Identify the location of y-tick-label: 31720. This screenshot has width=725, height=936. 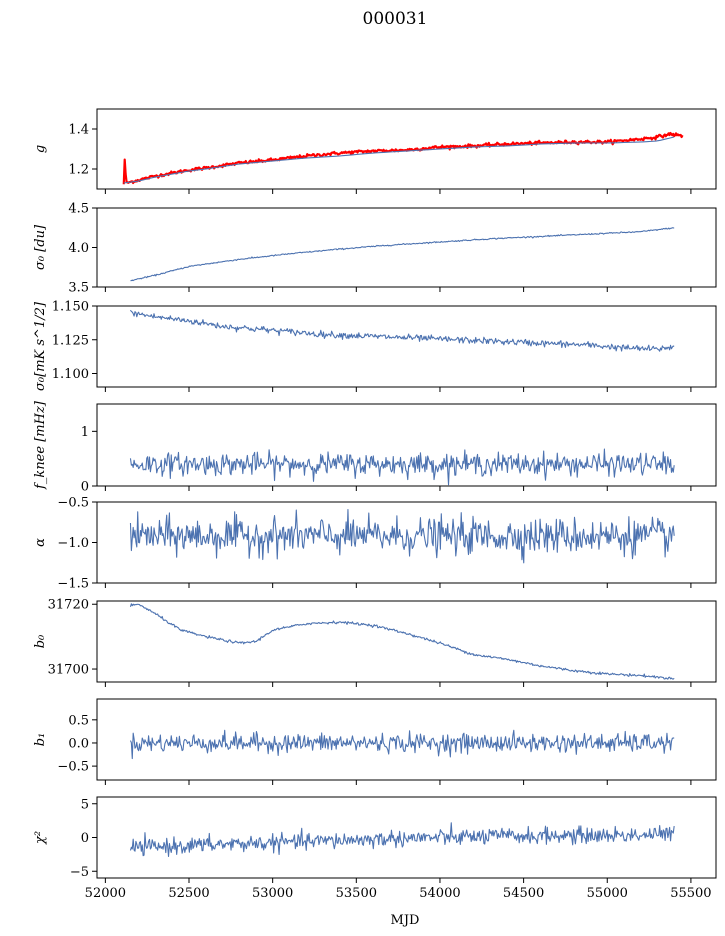
(68, 605).